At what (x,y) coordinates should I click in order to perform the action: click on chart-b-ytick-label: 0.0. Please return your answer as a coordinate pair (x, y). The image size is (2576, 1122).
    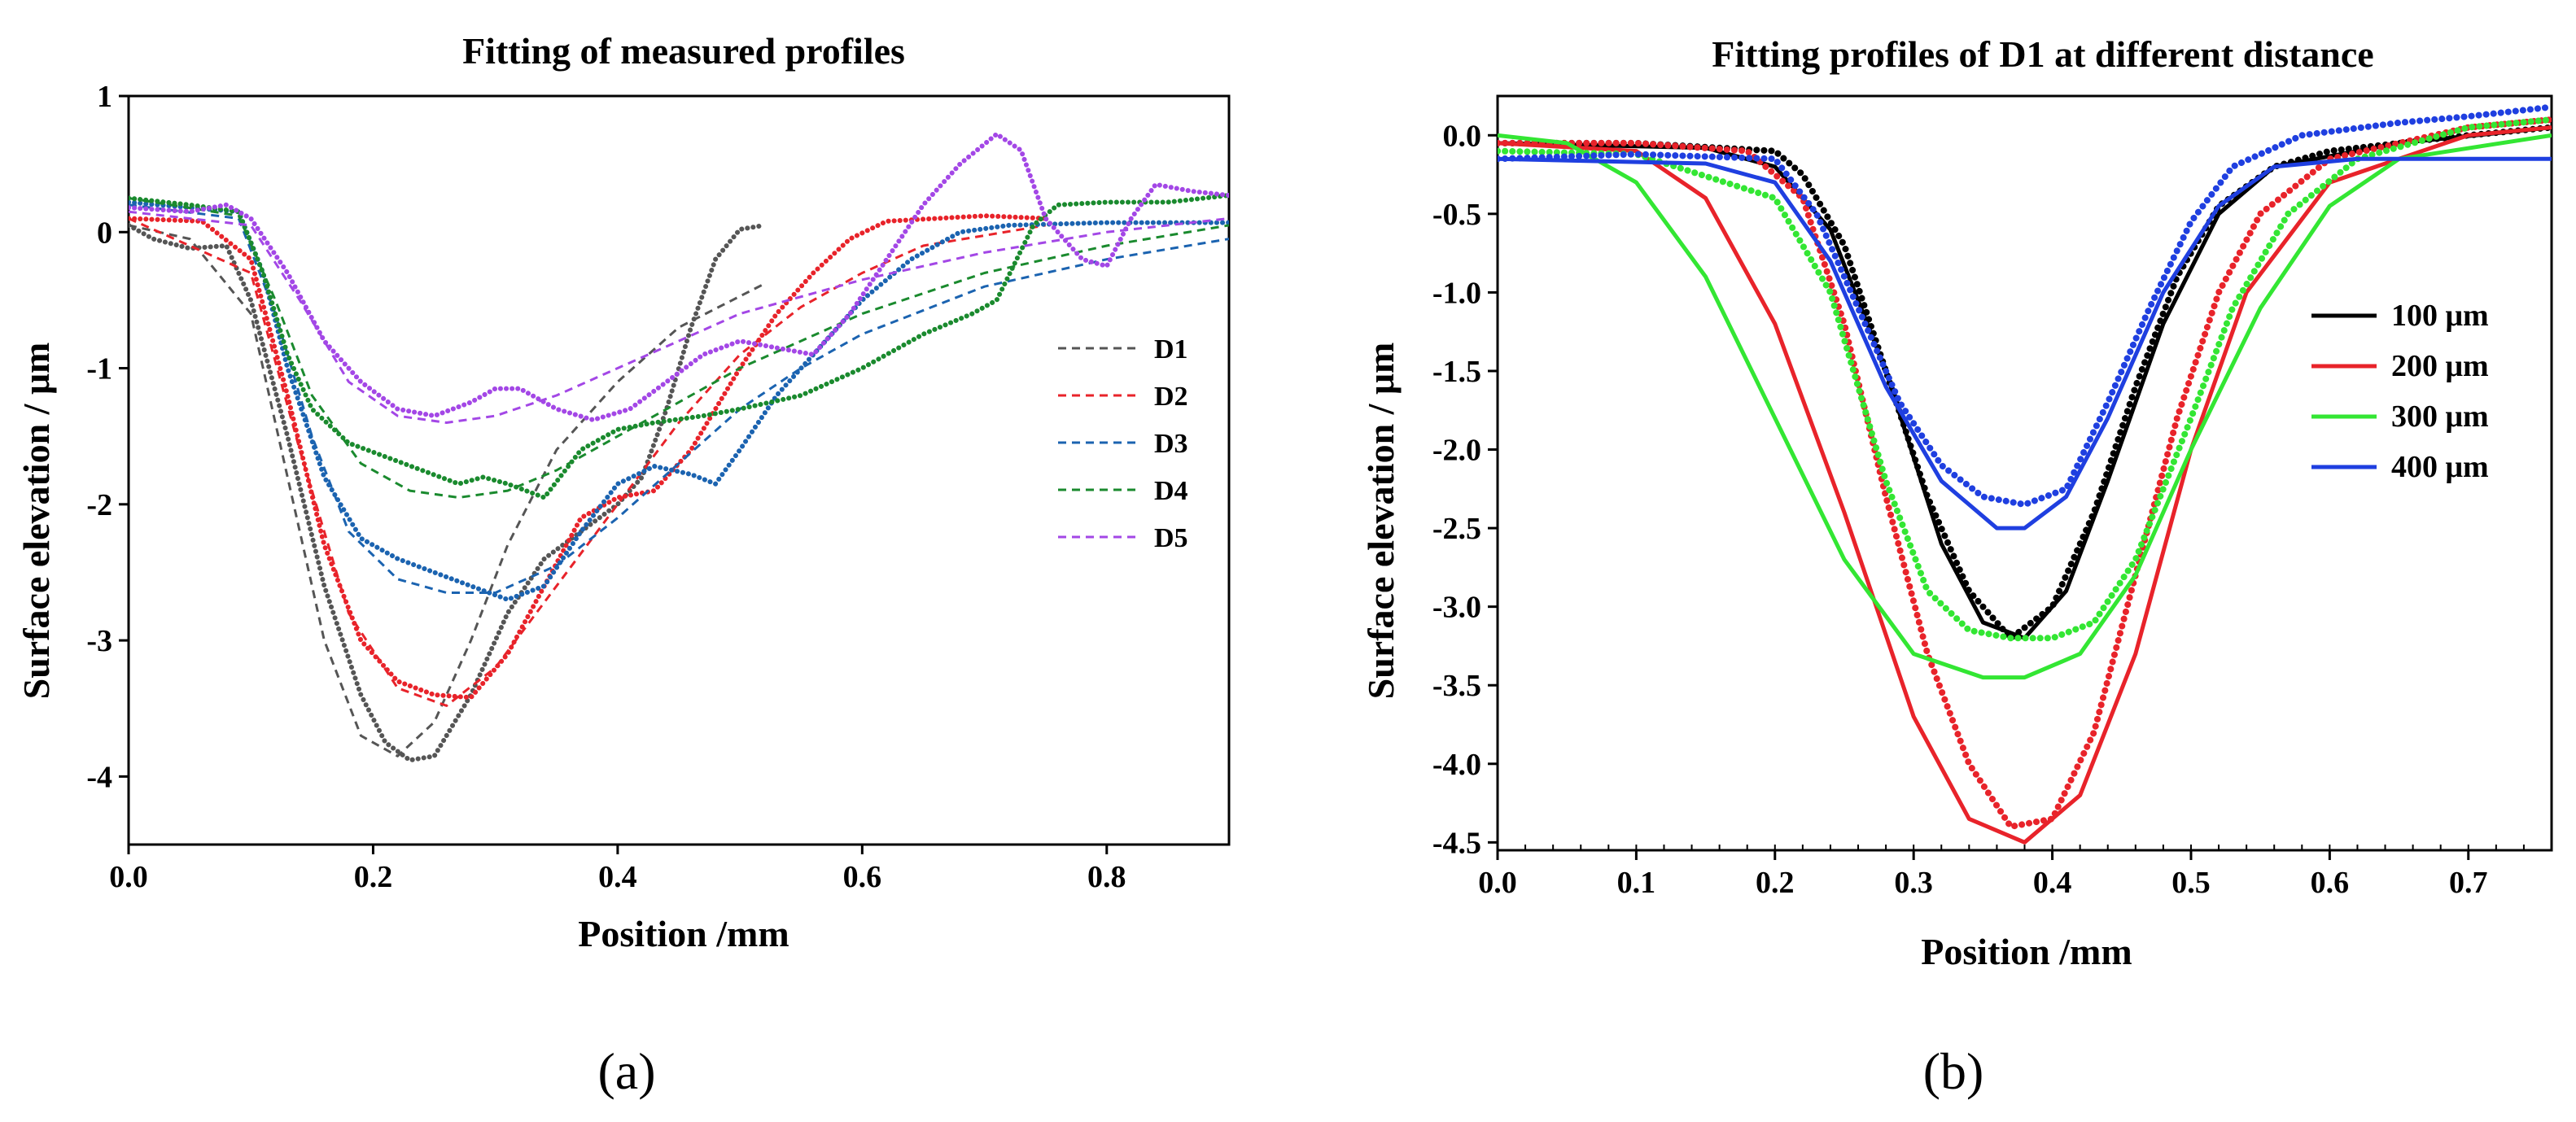
    Looking at the image, I should click on (1462, 136).